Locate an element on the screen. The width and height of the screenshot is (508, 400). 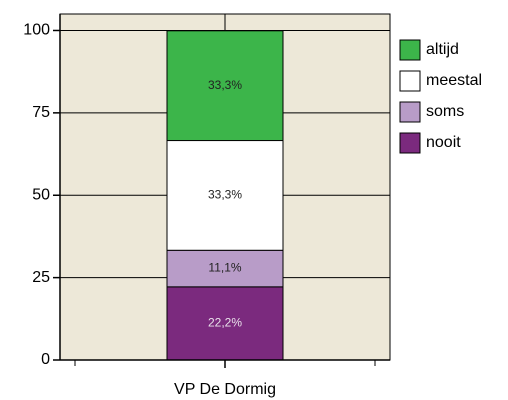
value-label: 22,2% is located at coordinates (225, 323).